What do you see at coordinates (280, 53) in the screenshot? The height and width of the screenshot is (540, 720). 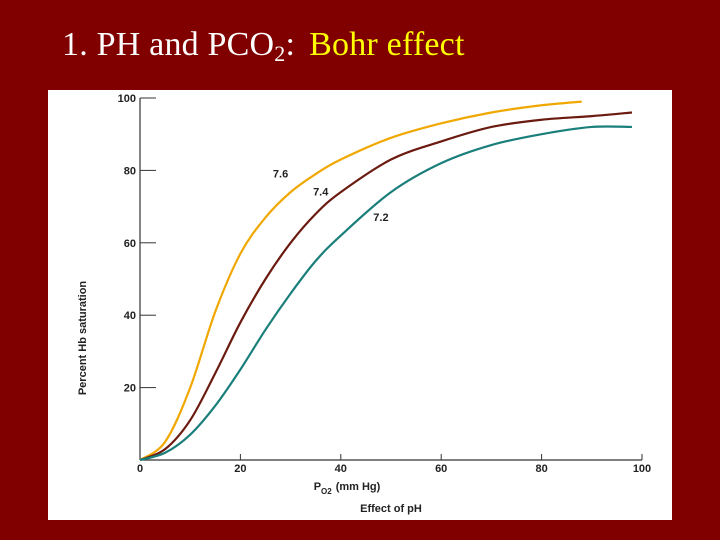 I see `title-subscript: 2` at bounding box center [280, 53].